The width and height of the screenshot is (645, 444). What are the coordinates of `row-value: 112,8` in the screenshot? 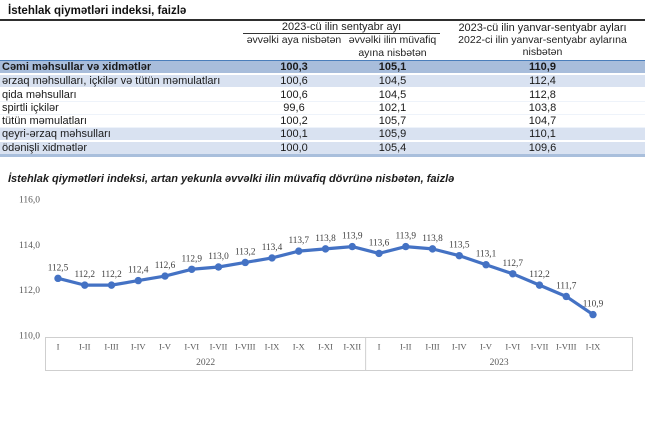 It's located at (542, 94).